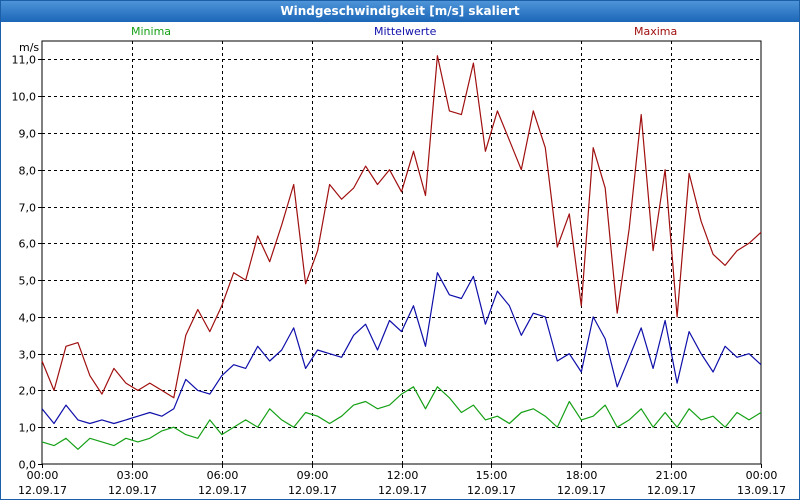  What do you see at coordinates (400, 11) in the screenshot?
I see `window-title: Windgeschwindigkeit [m/s] skaliert` at bounding box center [400, 11].